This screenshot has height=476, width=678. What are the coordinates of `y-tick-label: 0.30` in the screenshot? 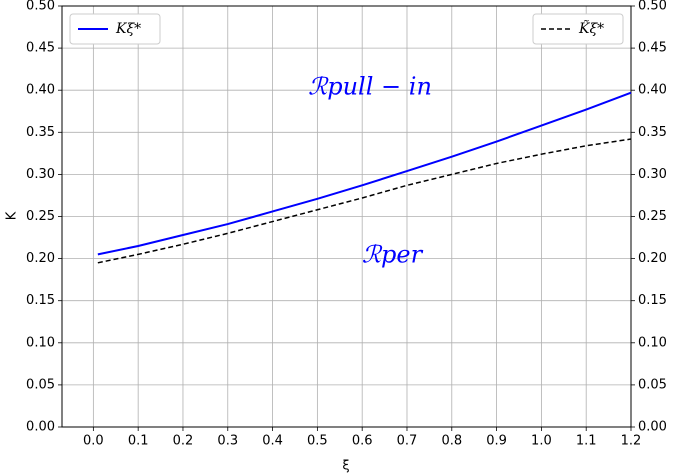 It's located at (40, 174).